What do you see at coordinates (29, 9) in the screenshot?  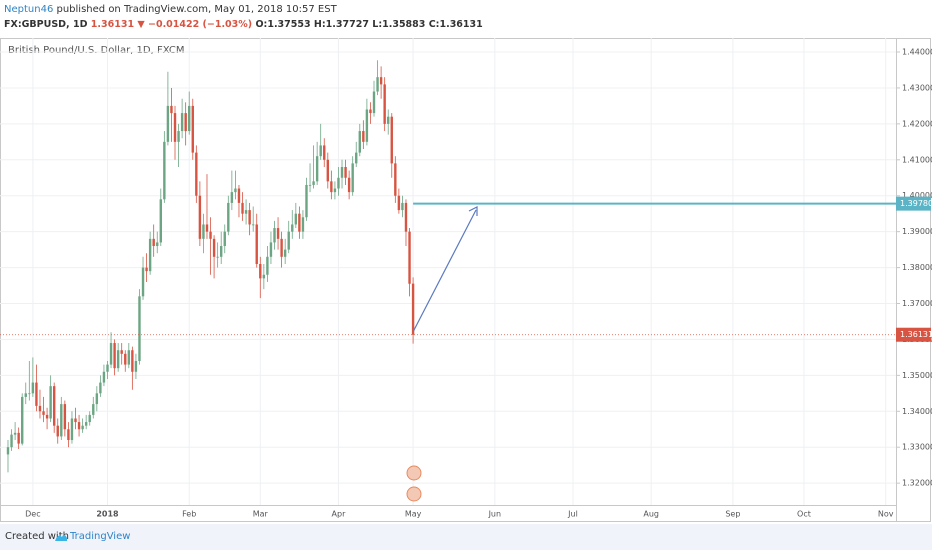 I see `author: Neptun46` at bounding box center [29, 9].